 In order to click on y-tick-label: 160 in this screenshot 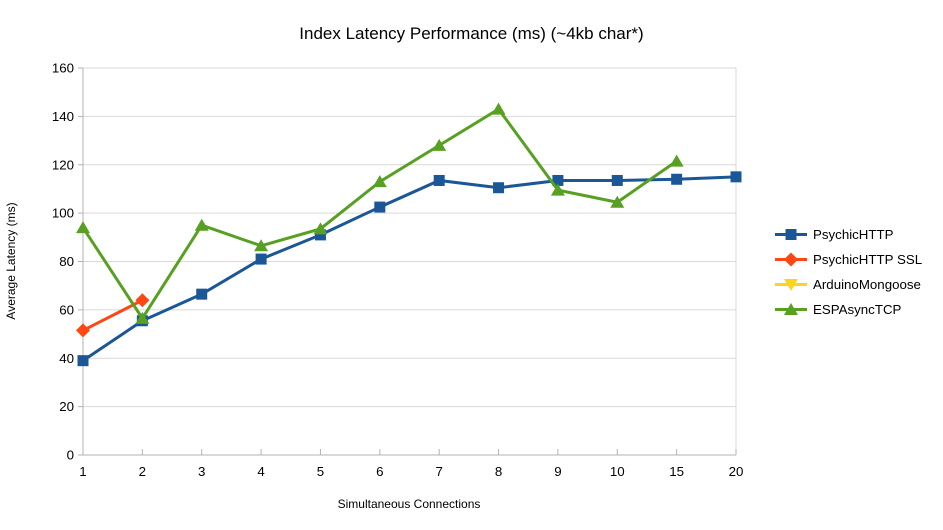, I will do `click(63, 68)`.